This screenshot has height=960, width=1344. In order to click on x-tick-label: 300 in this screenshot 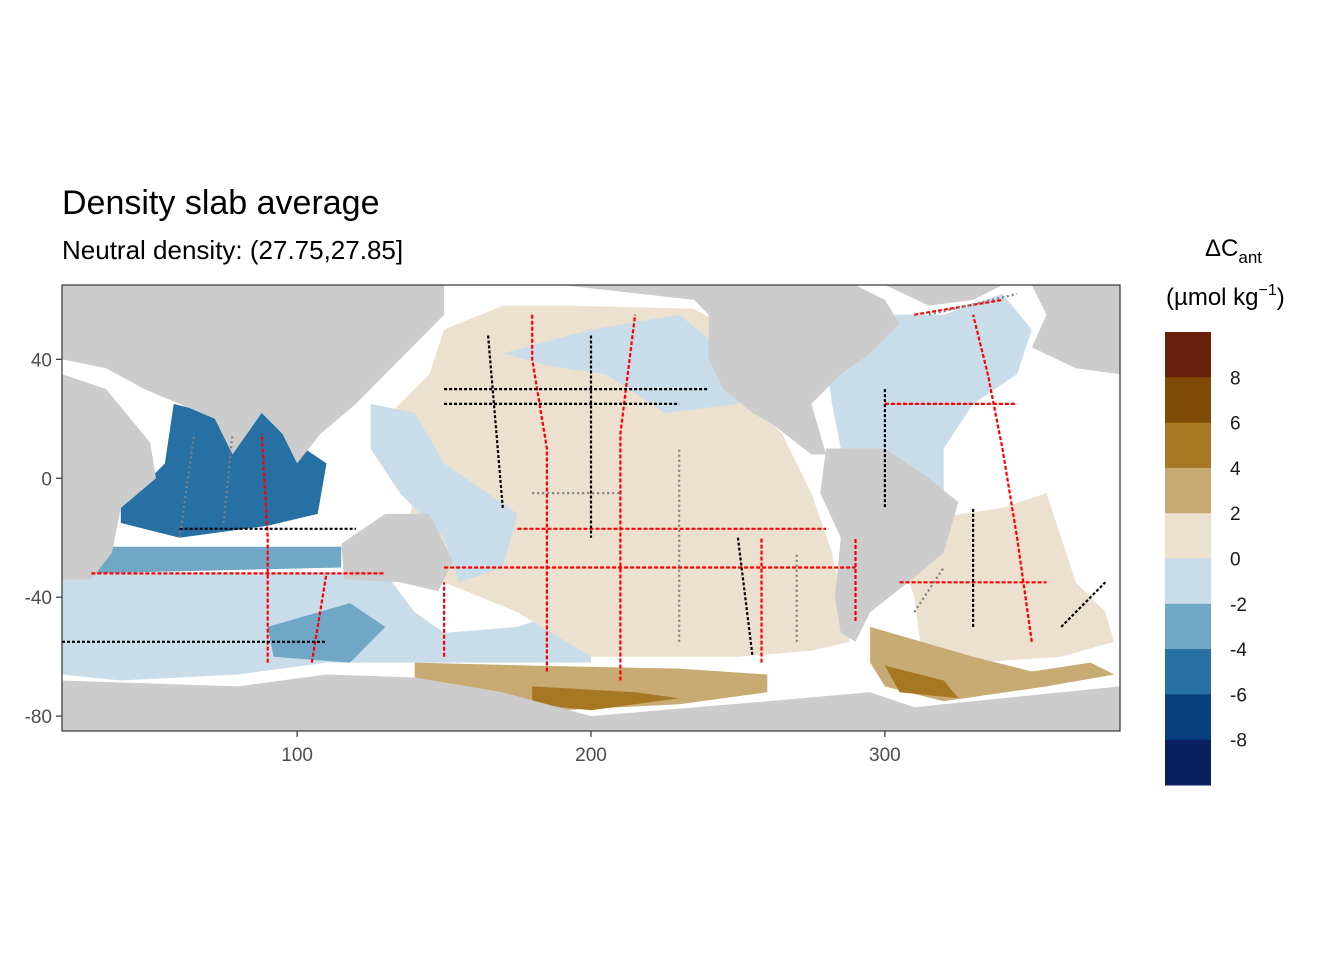, I will do `click(885, 755)`.